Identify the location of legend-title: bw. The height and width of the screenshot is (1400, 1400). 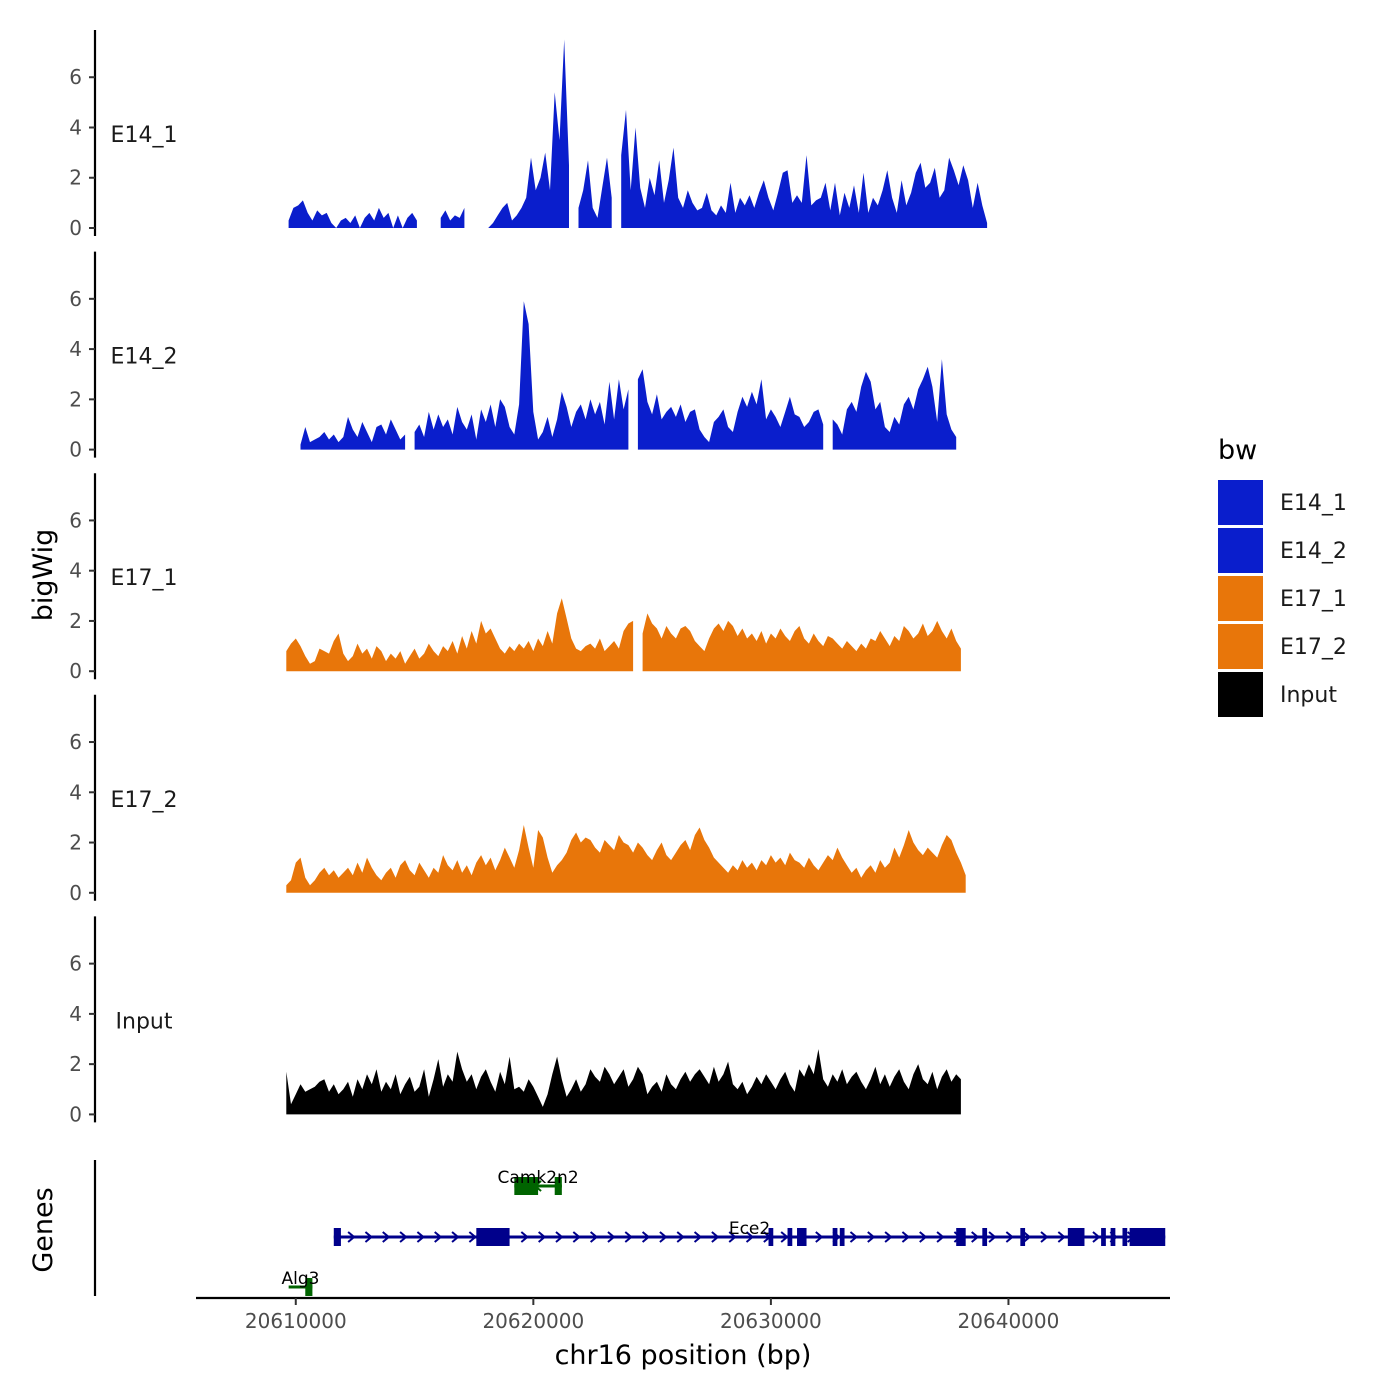
(1237, 450).